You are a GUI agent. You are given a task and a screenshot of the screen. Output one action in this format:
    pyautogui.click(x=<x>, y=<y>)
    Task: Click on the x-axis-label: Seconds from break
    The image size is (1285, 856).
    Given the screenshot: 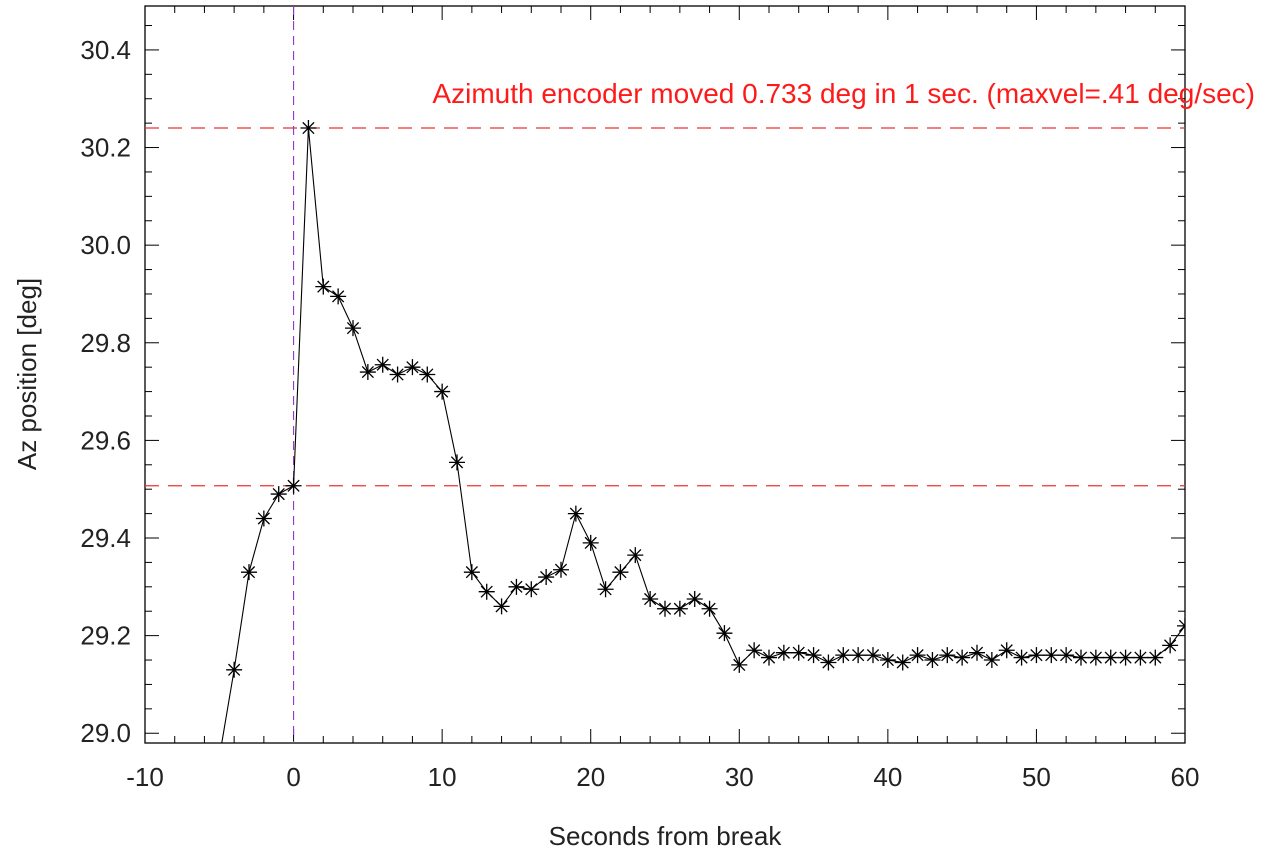 What is the action you would take?
    pyautogui.click(x=666, y=836)
    